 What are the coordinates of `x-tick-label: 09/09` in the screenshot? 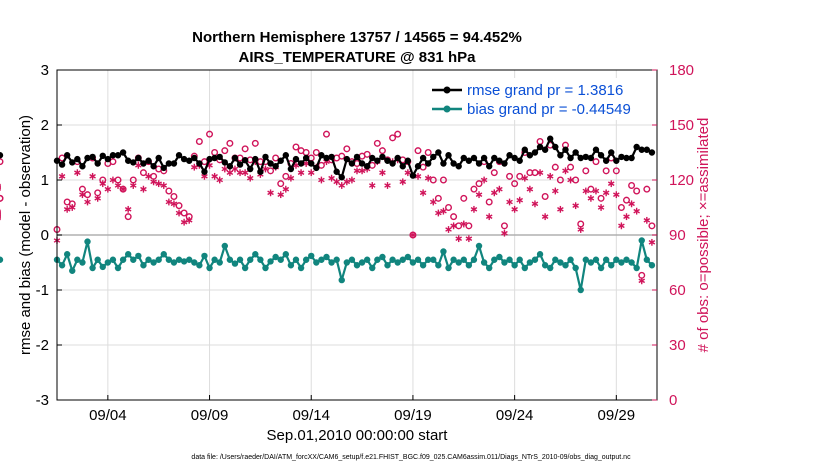 It's located at (210, 415).